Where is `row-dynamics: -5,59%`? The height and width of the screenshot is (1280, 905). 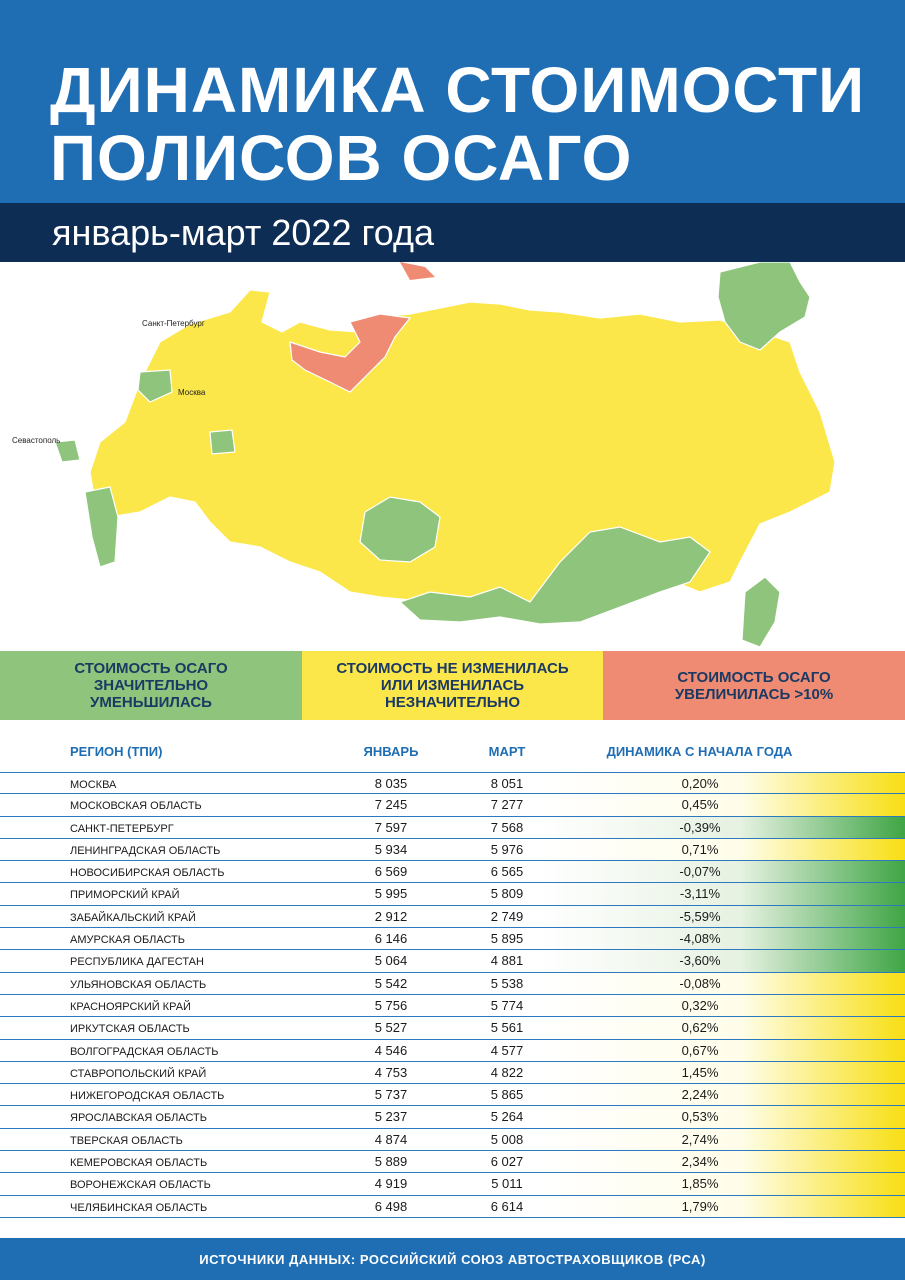
row-dynamics: -5,59% is located at coordinates (700, 916).